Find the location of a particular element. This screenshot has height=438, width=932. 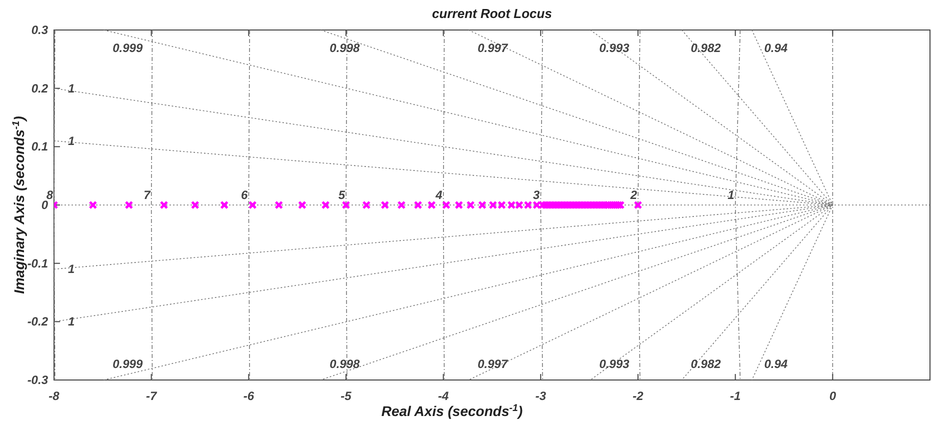

annotation: 5 is located at coordinates (342, 195).